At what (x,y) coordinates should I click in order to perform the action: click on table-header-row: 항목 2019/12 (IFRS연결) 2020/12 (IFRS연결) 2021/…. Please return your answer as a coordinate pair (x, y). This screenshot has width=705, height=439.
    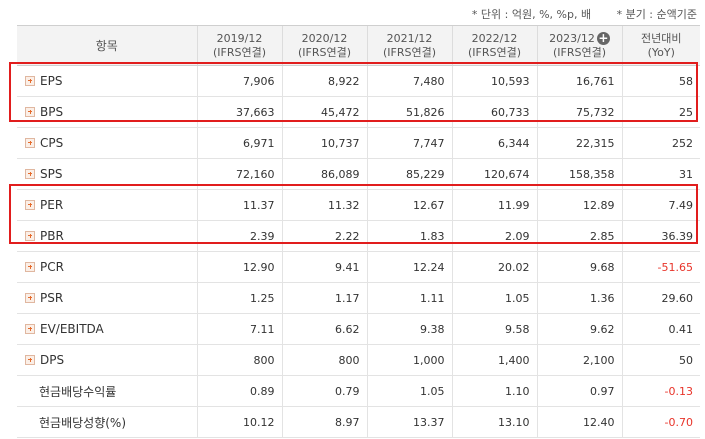
    Looking at the image, I should click on (358, 45).